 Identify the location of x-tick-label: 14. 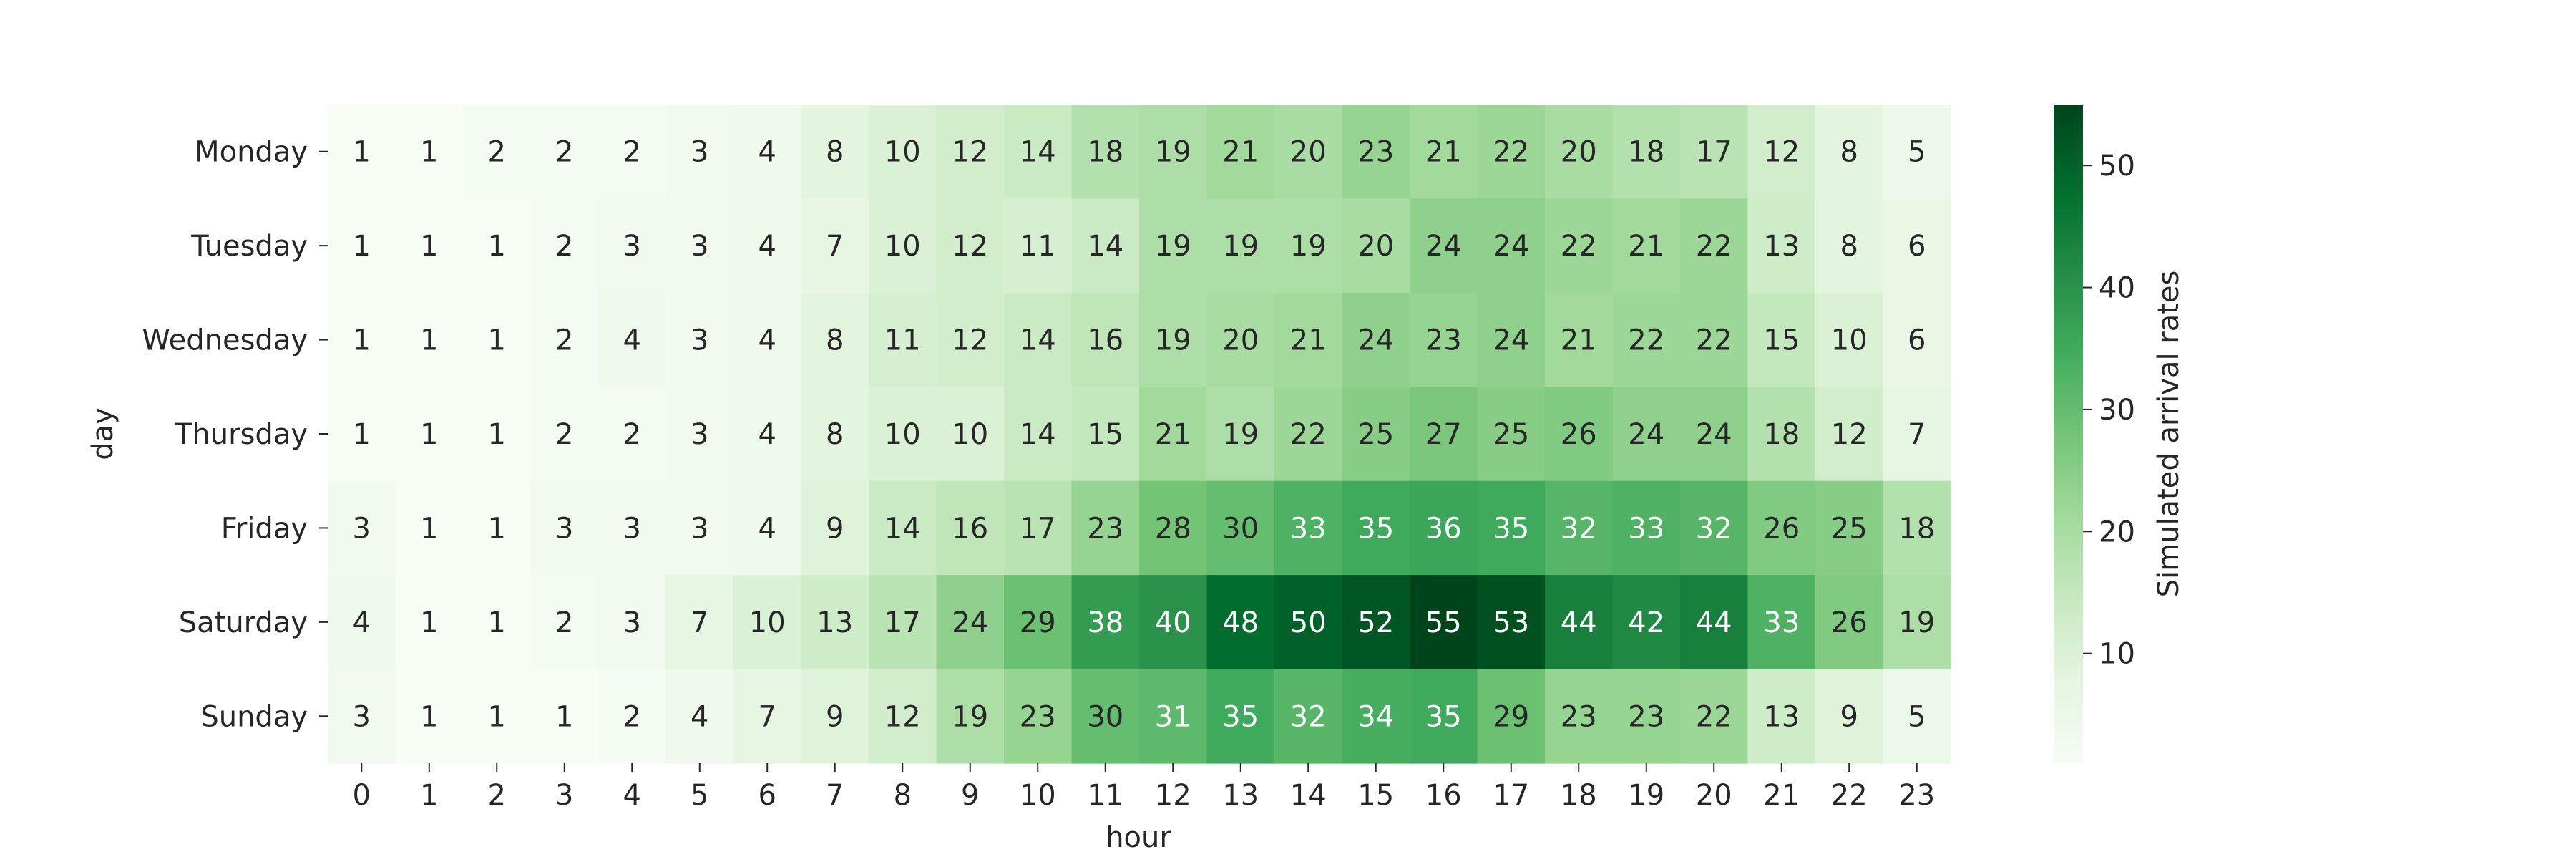
(1308, 795).